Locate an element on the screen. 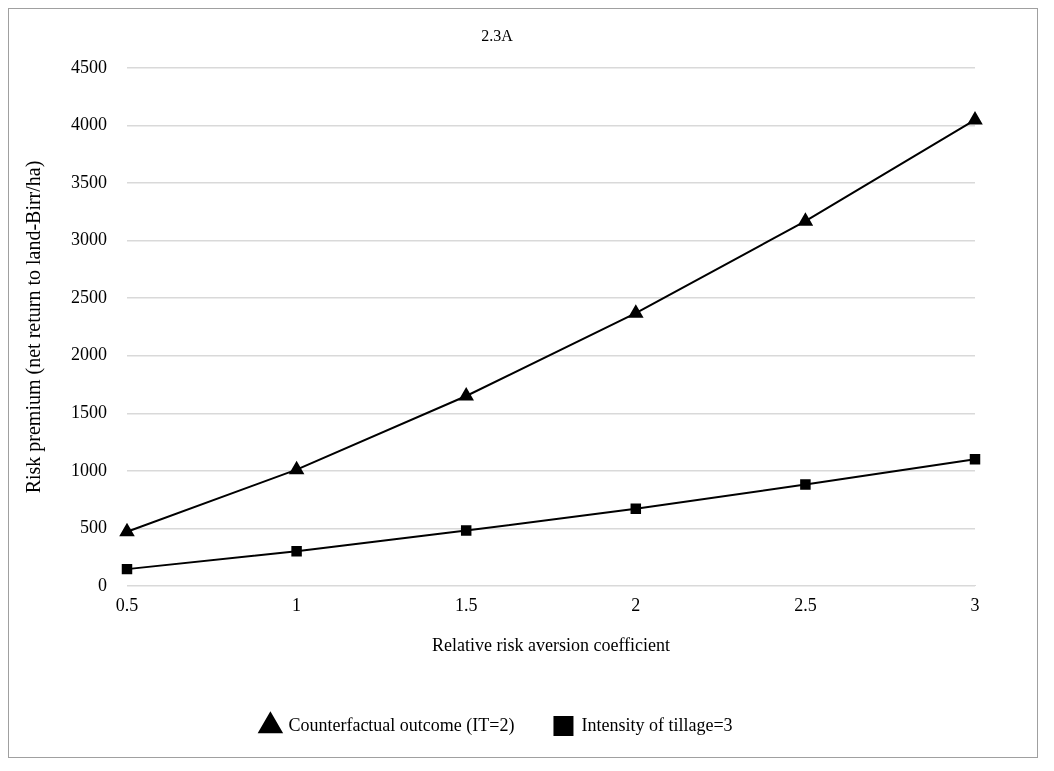  legend-label: Counterfactual outcome (IT=2) is located at coordinates (401, 725).